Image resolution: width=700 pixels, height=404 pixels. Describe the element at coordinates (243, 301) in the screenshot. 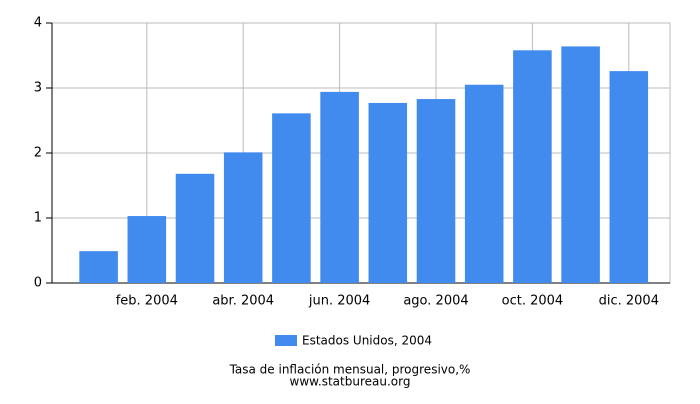

I see `x-tick-label: abr. 2004` at that location.